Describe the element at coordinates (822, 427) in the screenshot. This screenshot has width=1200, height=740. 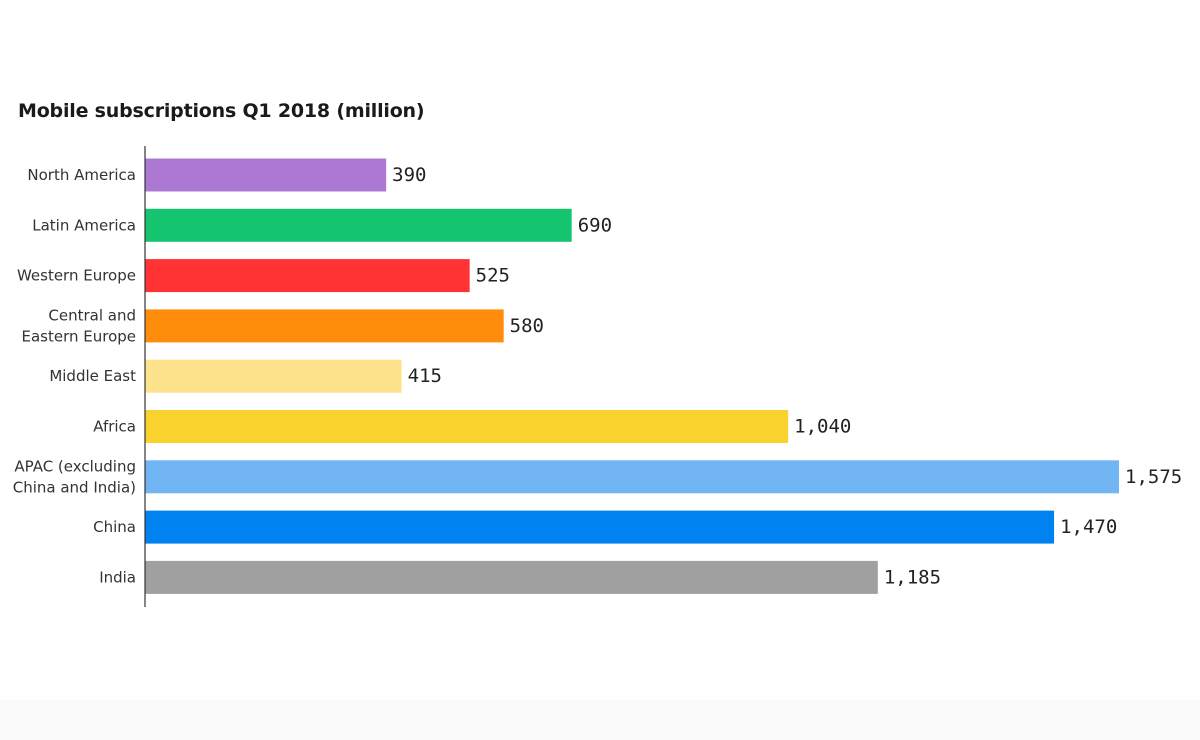
I see `value-label-africa: 1,040` at that location.